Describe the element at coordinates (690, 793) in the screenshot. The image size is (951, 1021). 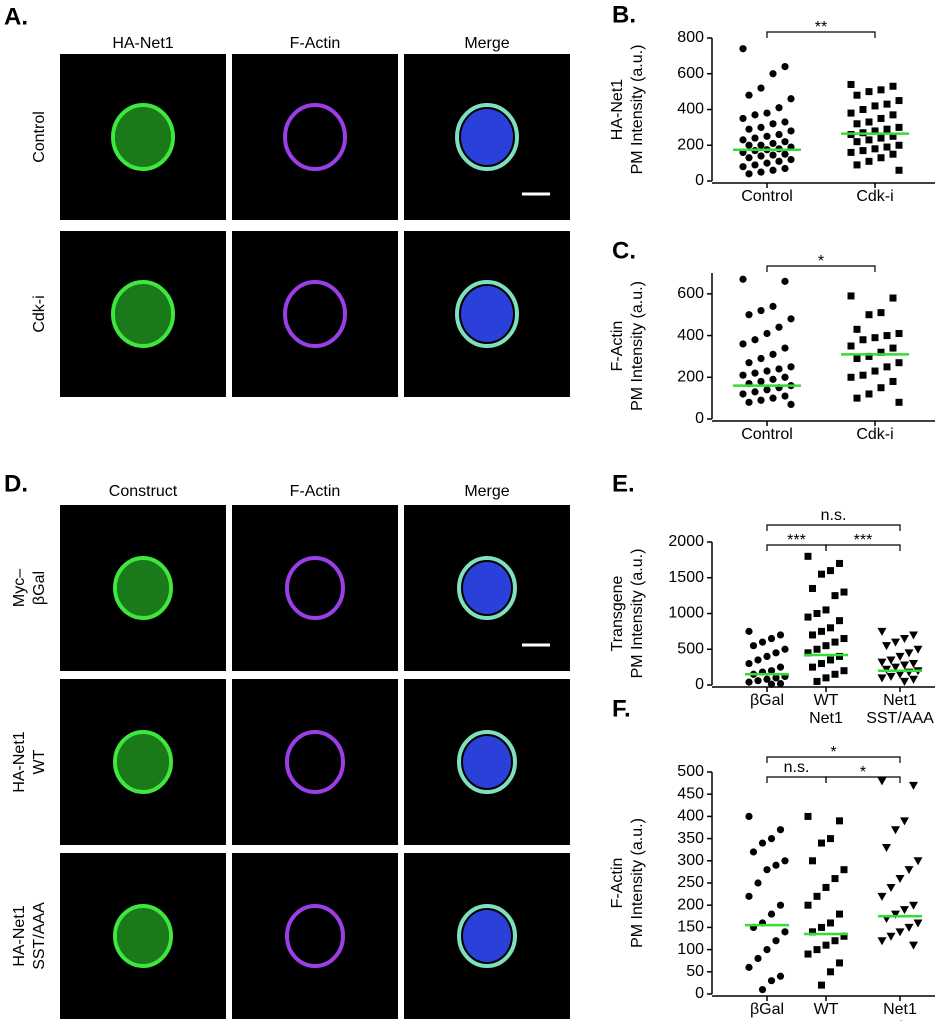
I see `y-tick-label: 450` at that location.